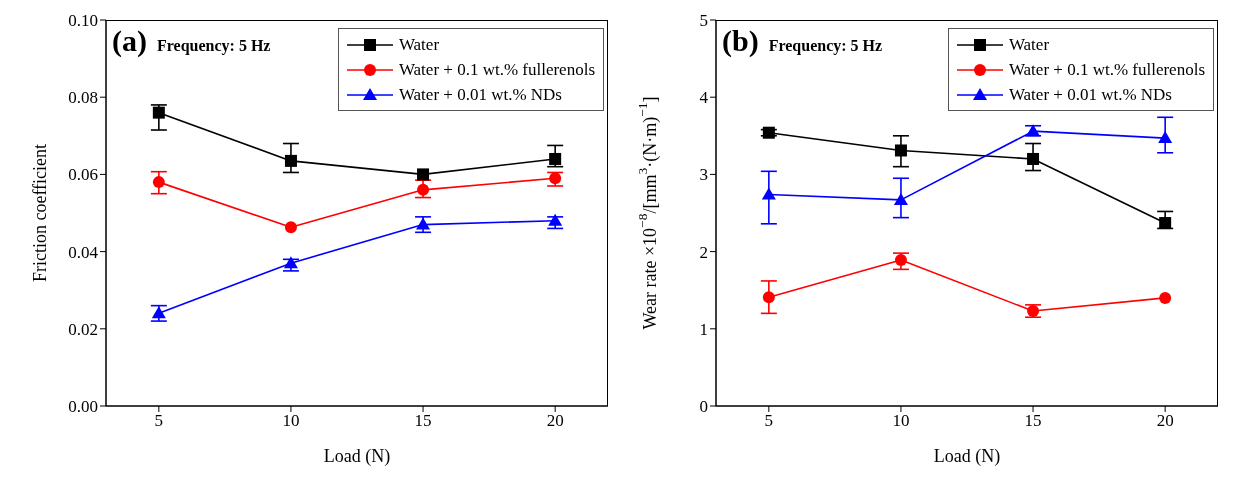 Image resolution: width=1244 pixels, height=485 pixels. What do you see at coordinates (703, 252) in the screenshot?
I see `y-tick-label: 2` at bounding box center [703, 252].